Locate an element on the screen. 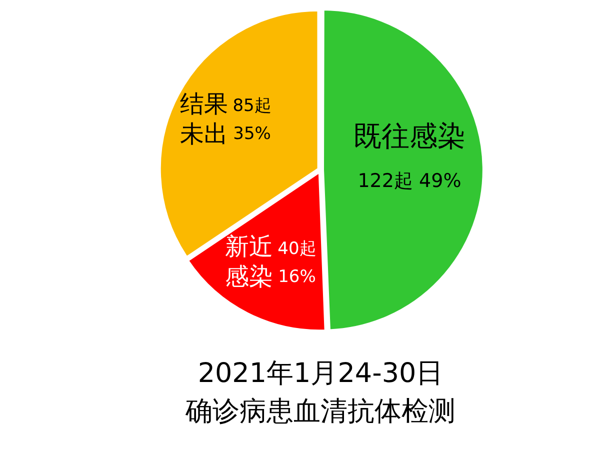 The image size is (601, 452). slice-label: 结果未出 is located at coordinates (204, 119).